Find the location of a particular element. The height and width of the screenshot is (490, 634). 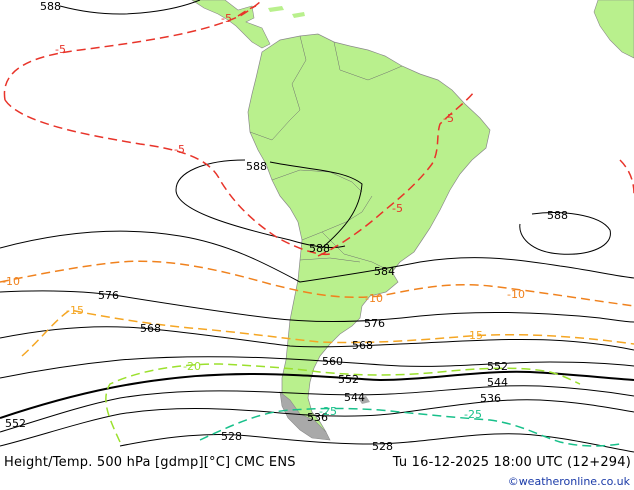

temp-minus10 is located at coordinates (317, 283).